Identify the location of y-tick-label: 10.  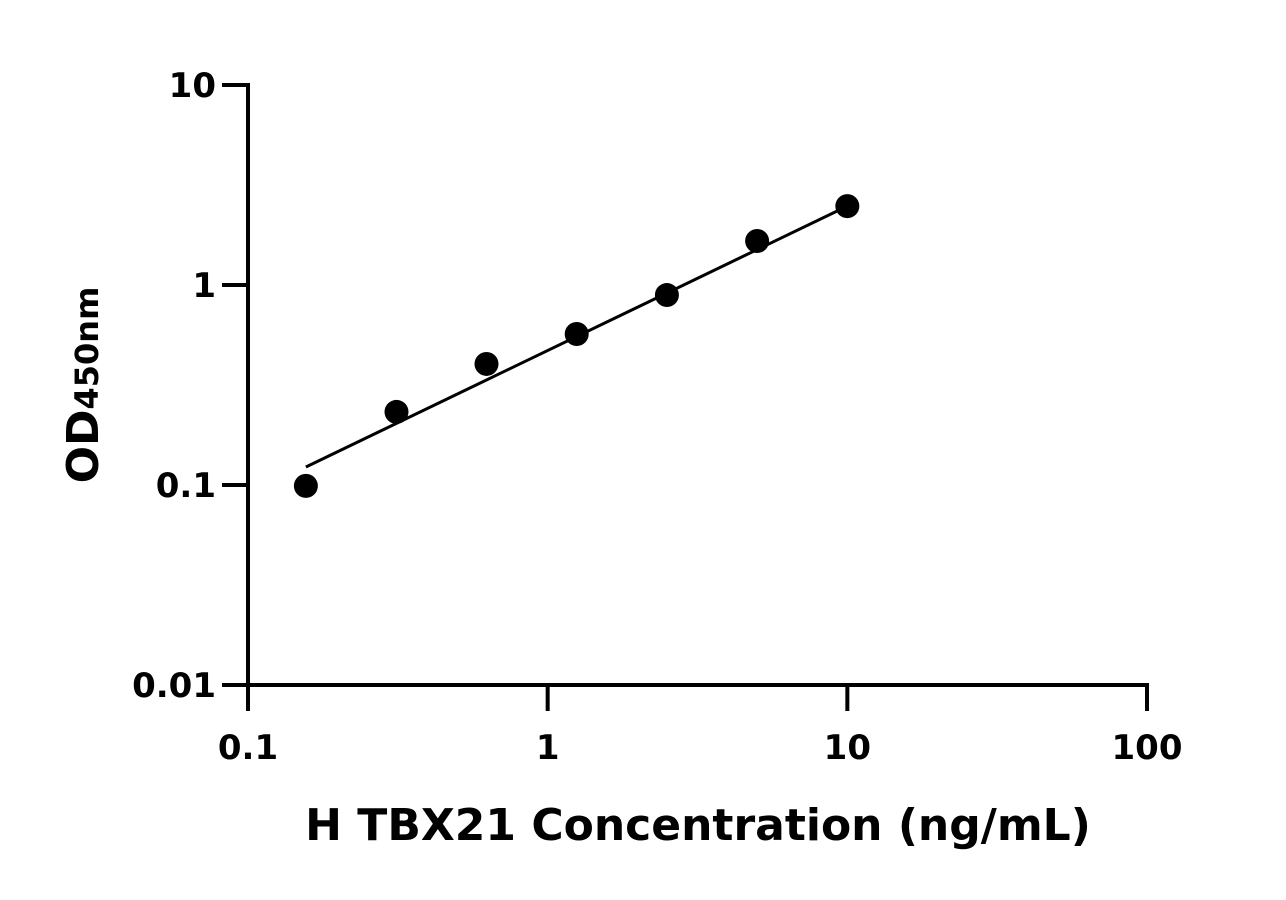
(192, 86).